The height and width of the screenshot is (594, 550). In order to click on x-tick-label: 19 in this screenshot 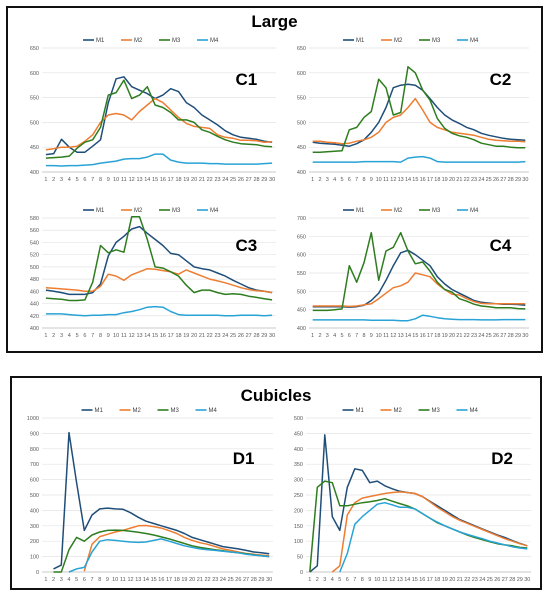, I will do `click(186, 336)`.